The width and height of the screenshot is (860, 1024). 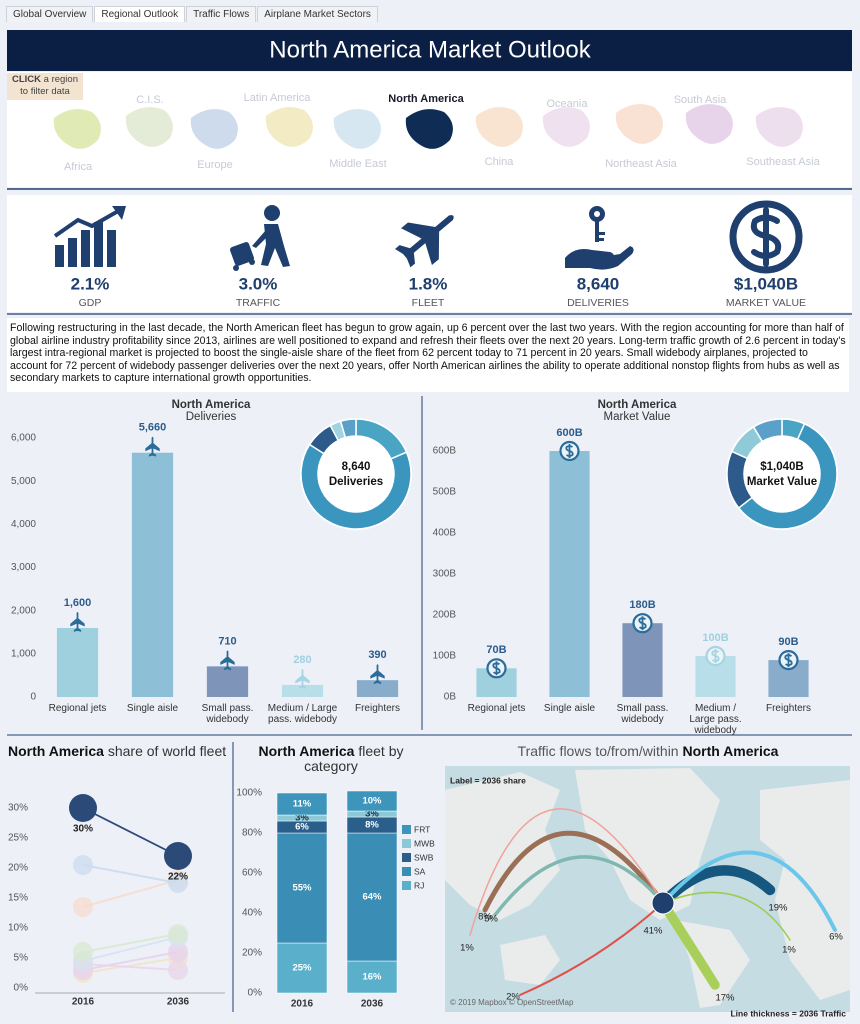 I want to click on filter-hint: CLICK a region to filter data, so click(x=45, y=86).